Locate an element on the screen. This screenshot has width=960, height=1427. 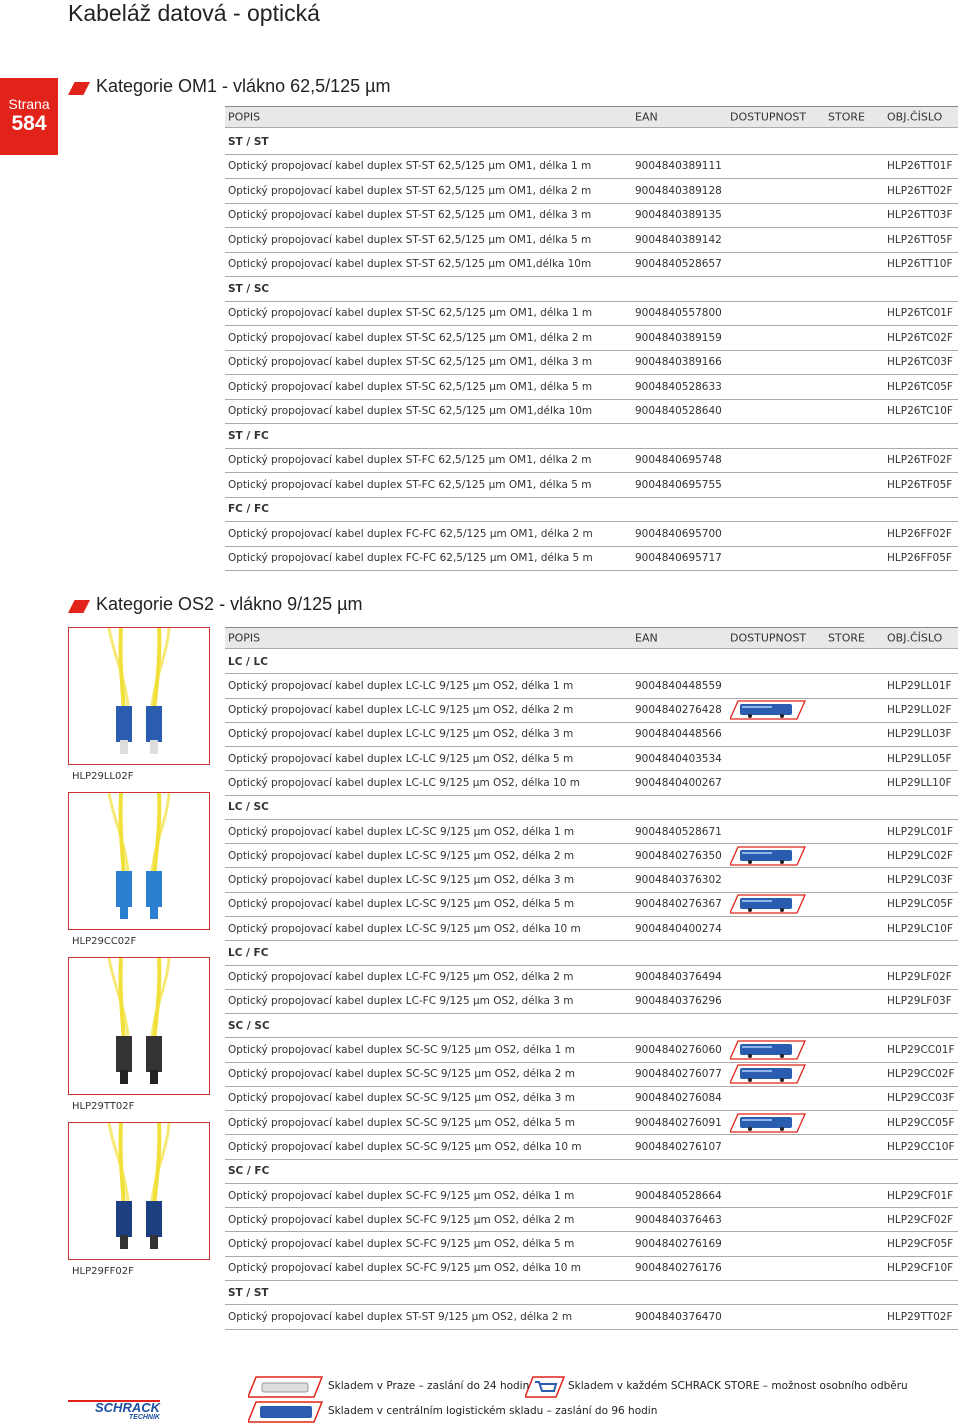
order-number: HLP29LL05F is located at coordinates (919, 758).